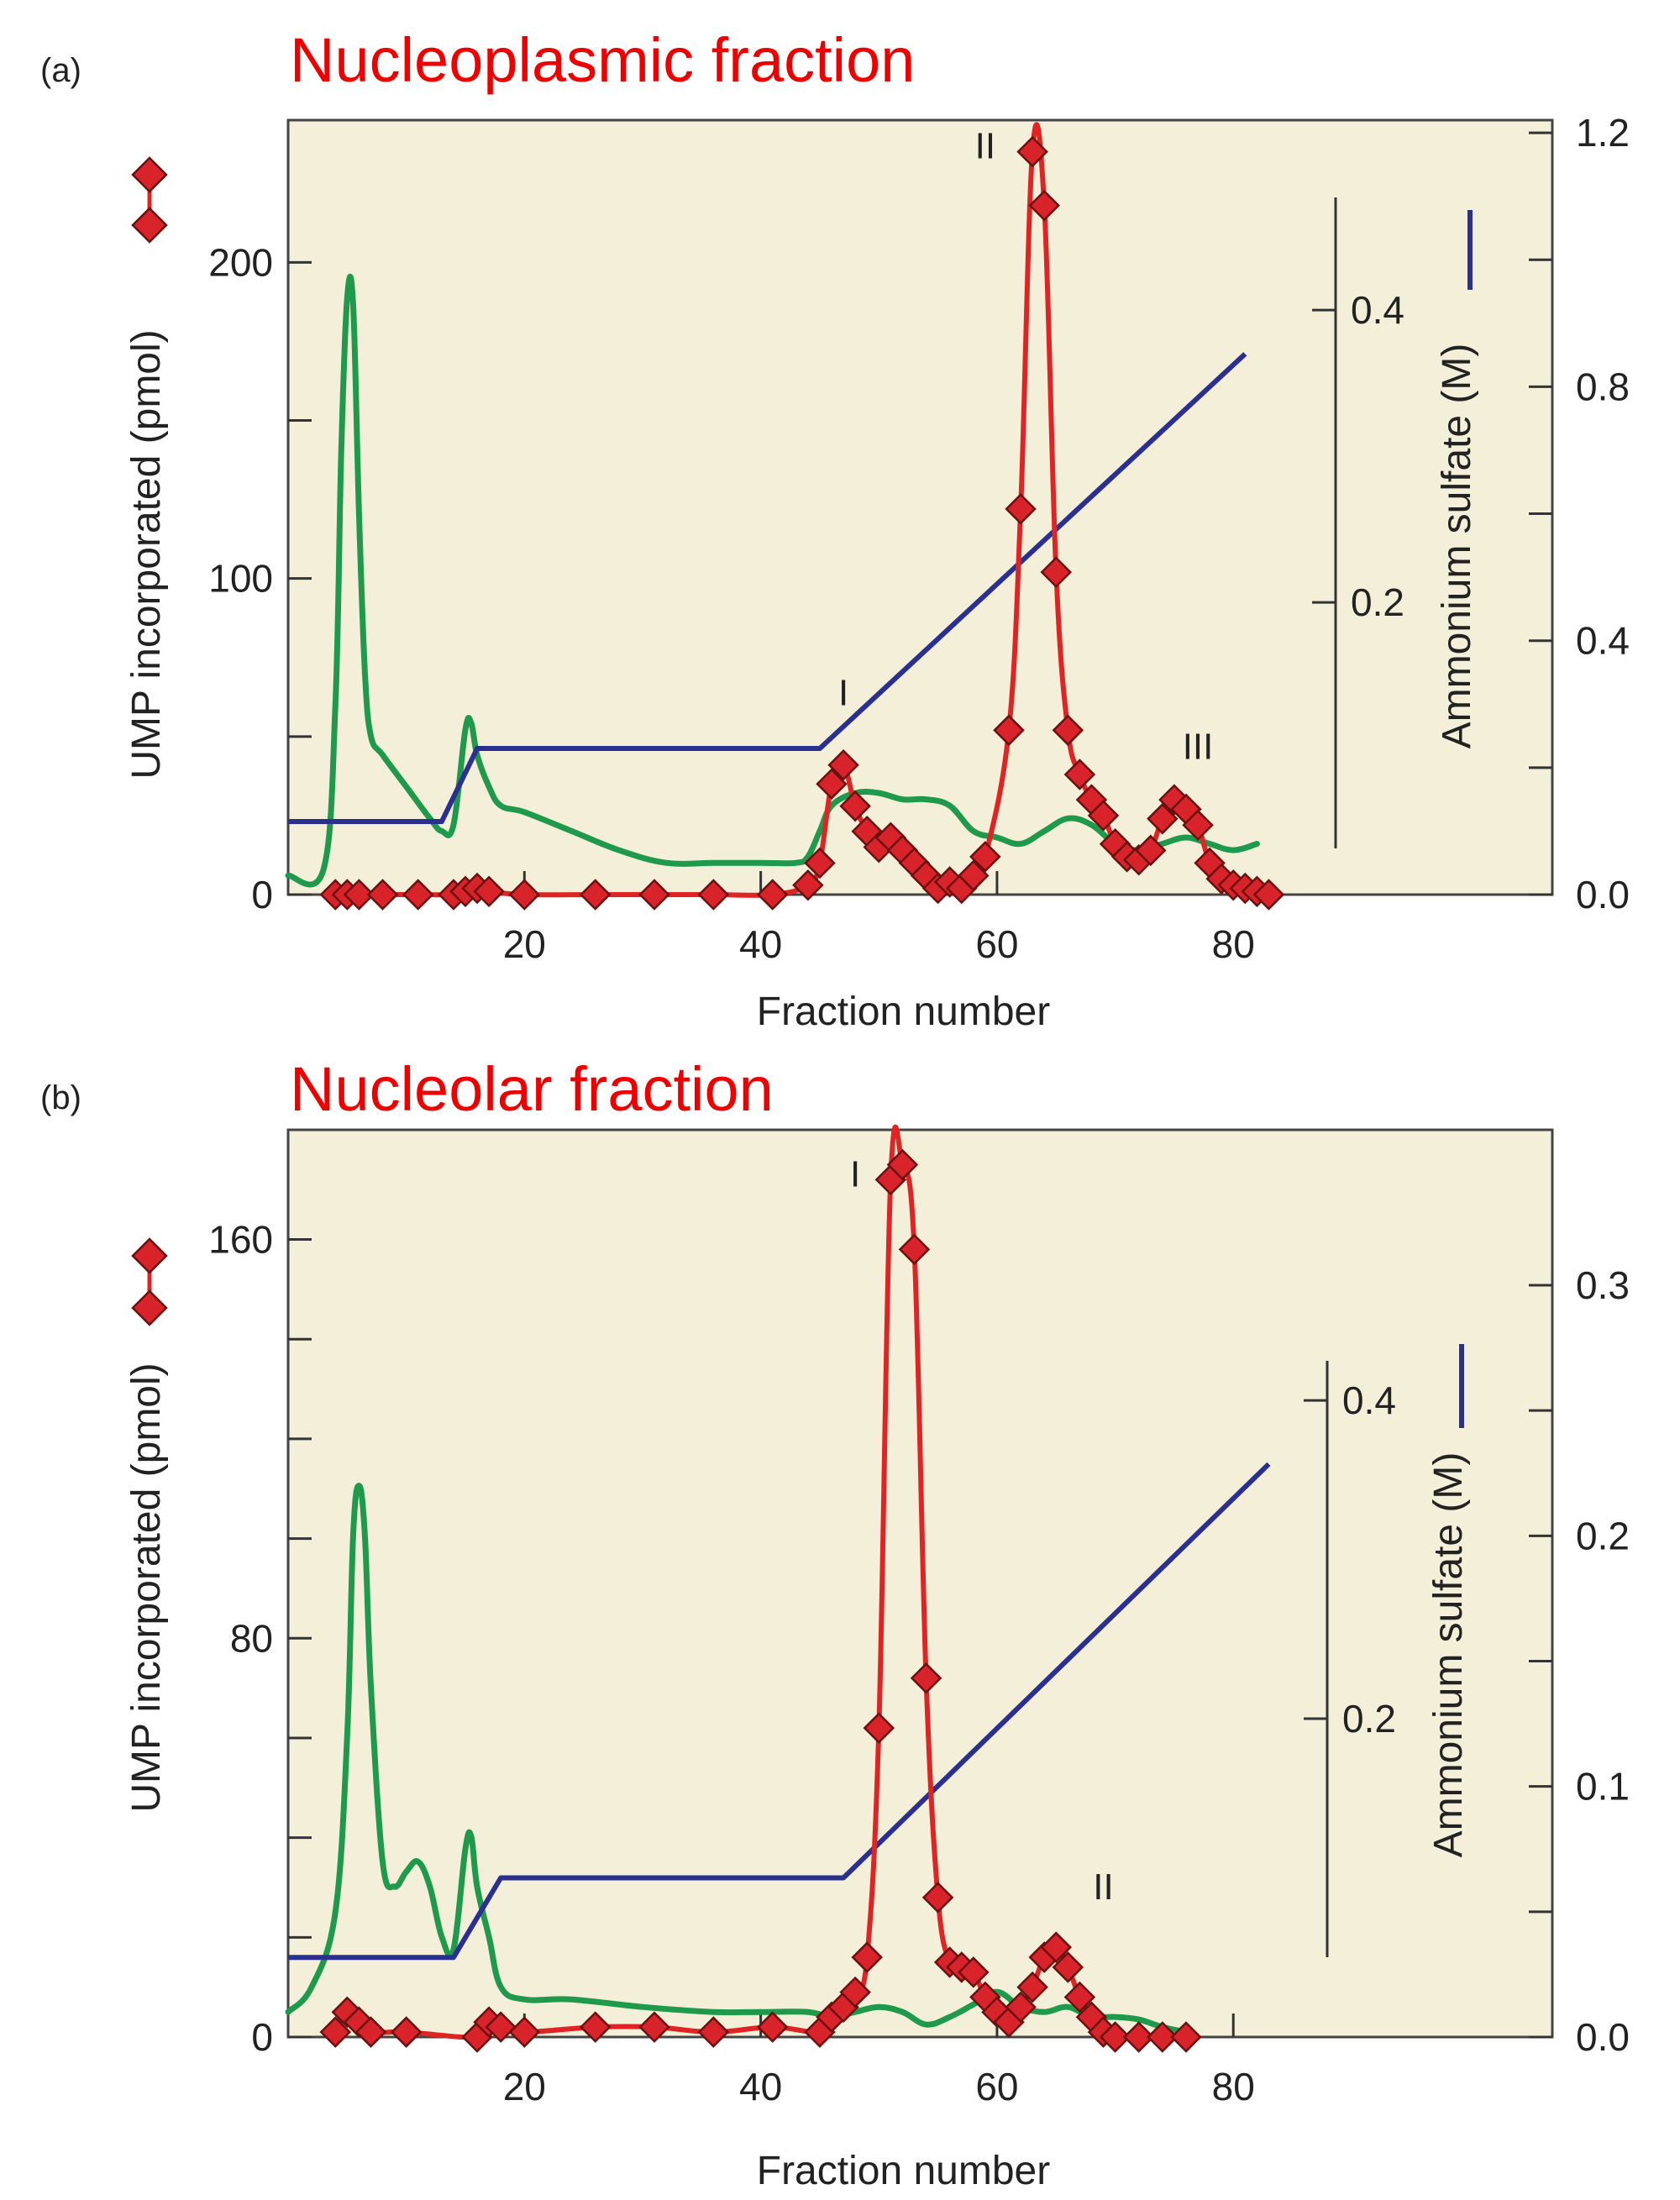 The height and width of the screenshot is (2200, 1680). I want to click on salt-axis-tick-label: 0.2, so click(1377, 602).